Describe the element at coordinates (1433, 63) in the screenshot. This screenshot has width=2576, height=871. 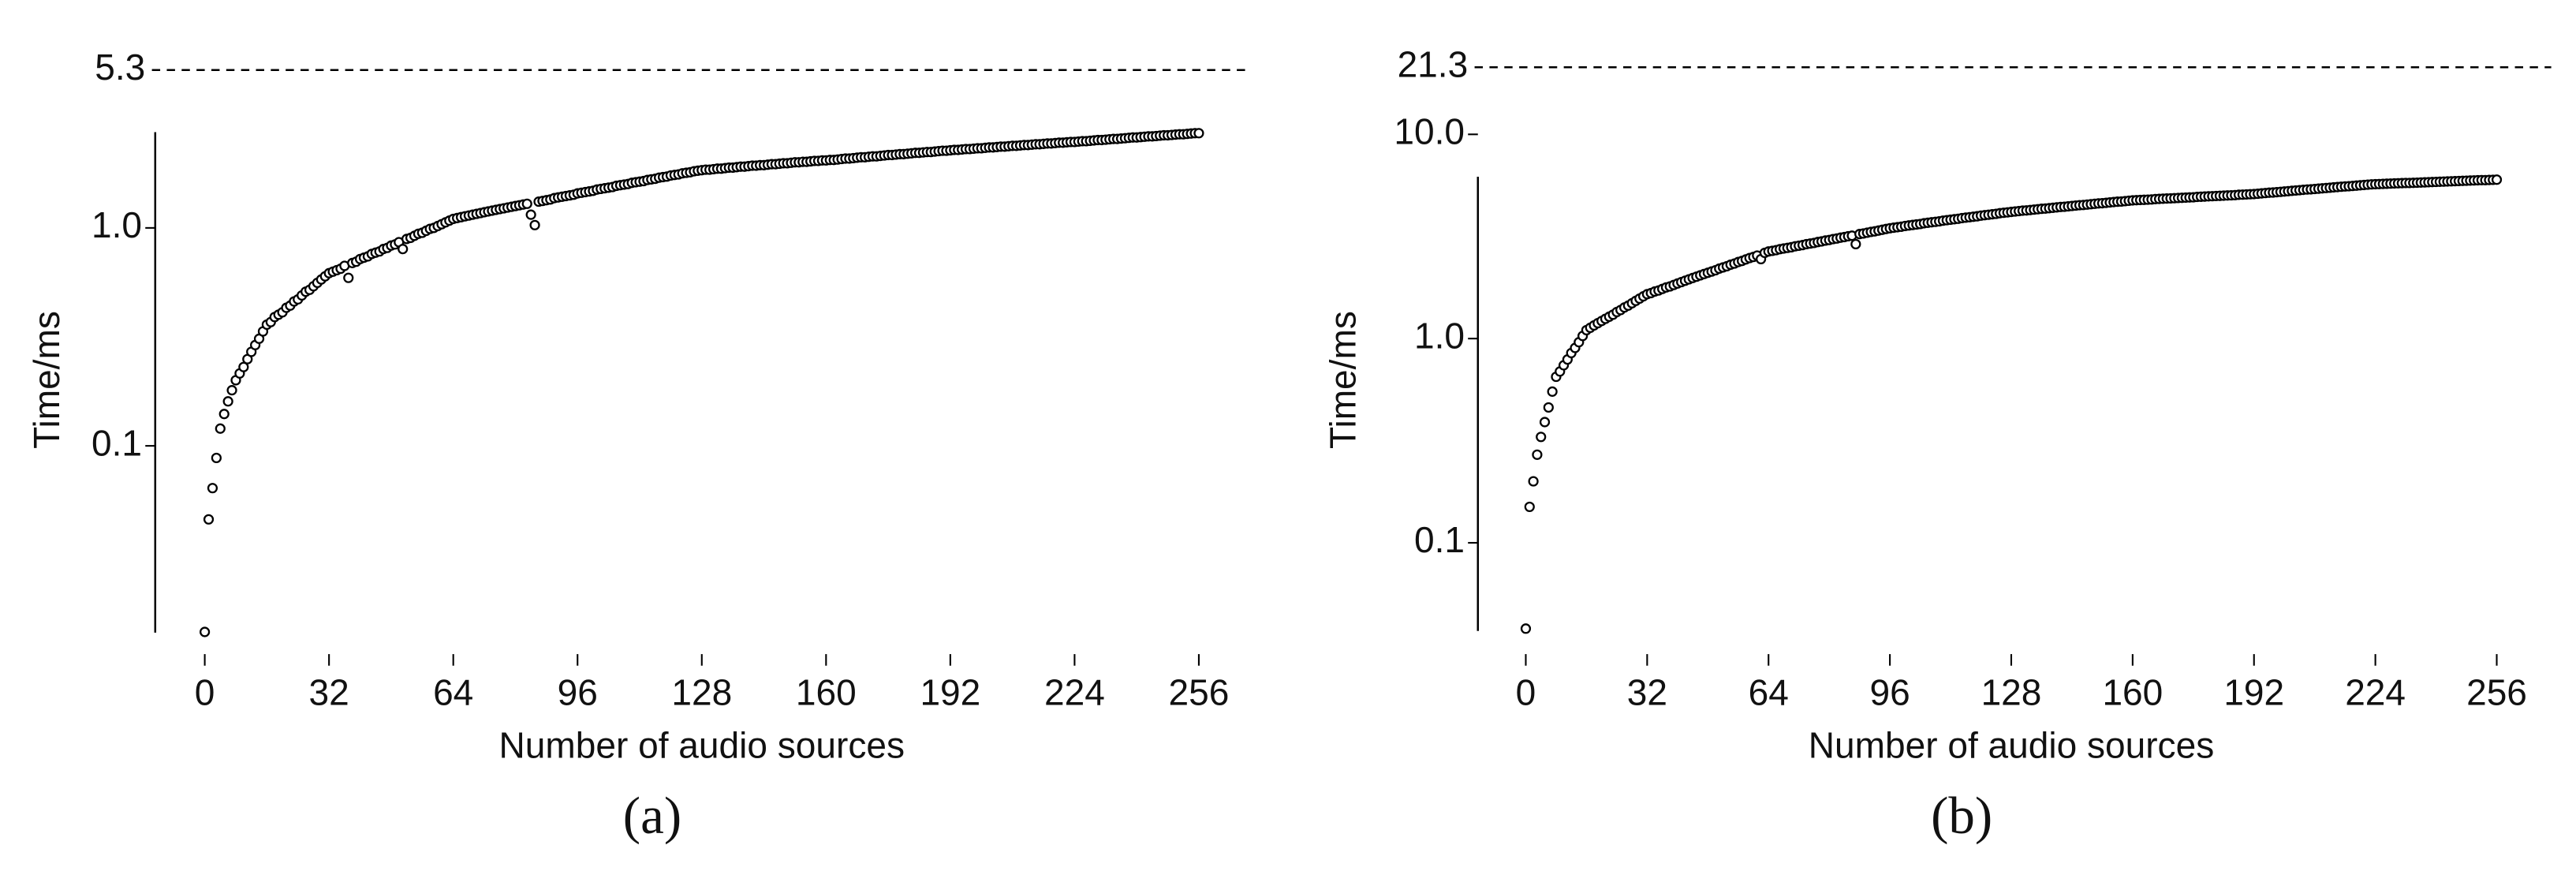
I see `reference-label: 21.3` at that location.